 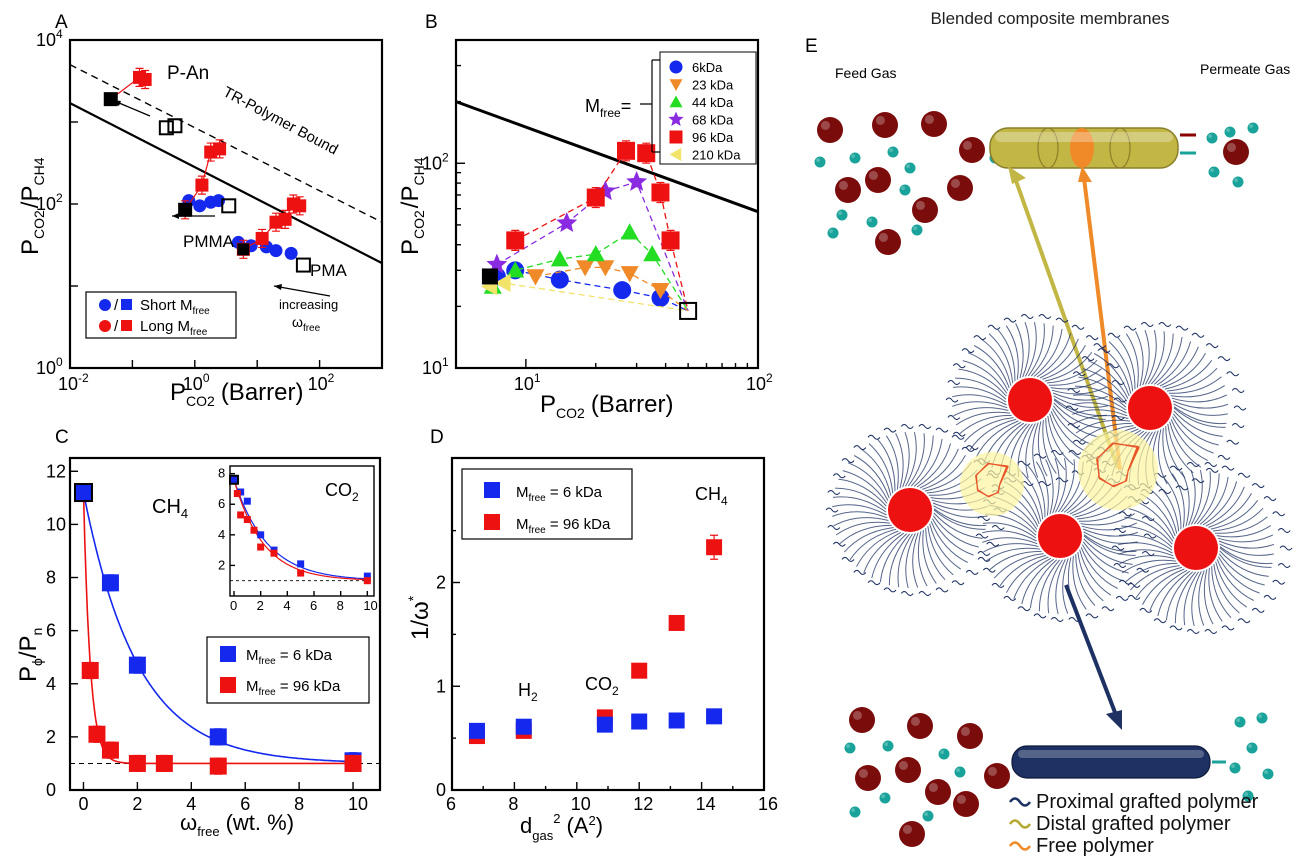 I want to click on data-point-c, so click(x=90, y=670).